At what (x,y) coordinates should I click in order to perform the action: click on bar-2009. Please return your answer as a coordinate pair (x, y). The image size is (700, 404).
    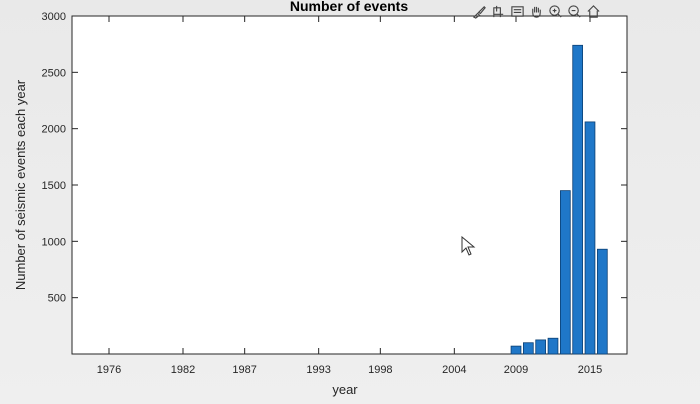
    Looking at the image, I should click on (516, 350).